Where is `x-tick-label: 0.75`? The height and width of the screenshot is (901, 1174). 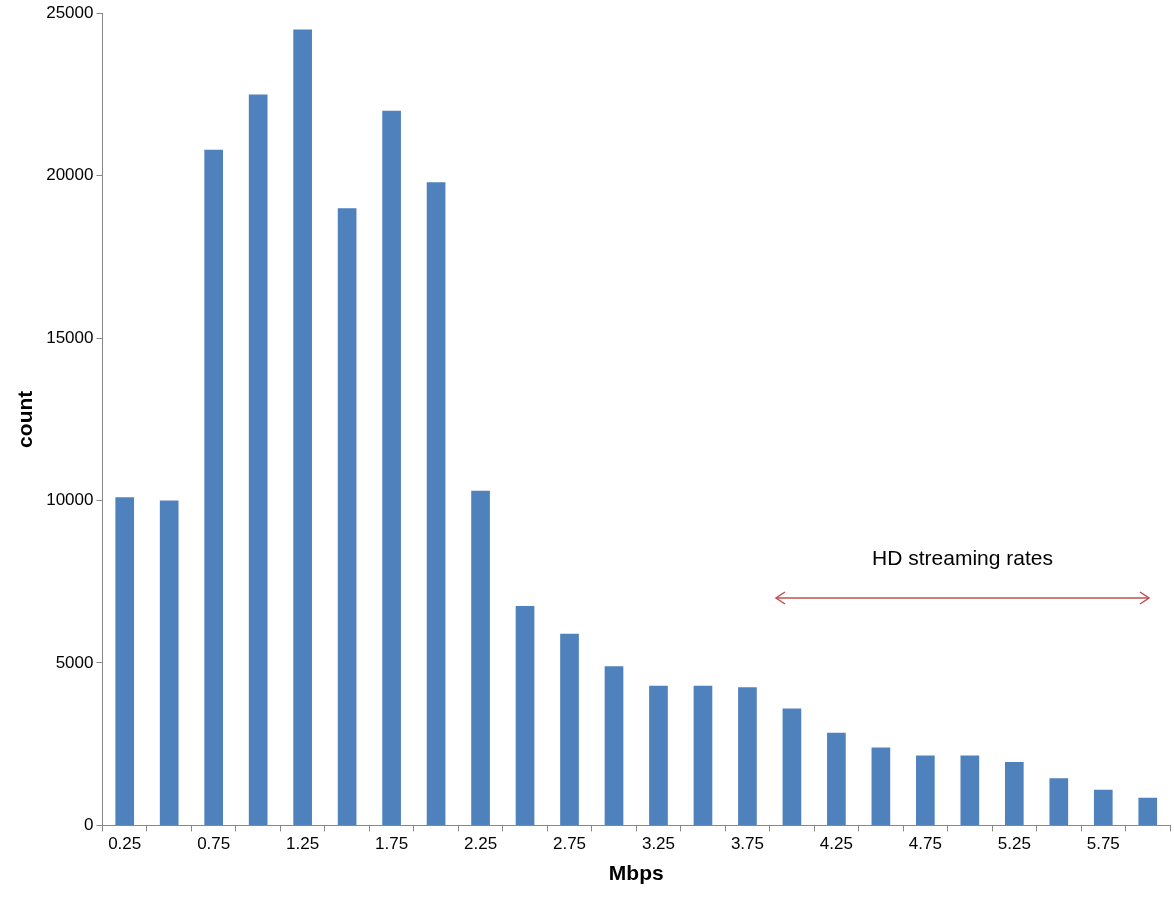 x-tick-label: 0.75 is located at coordinates (214, 844).